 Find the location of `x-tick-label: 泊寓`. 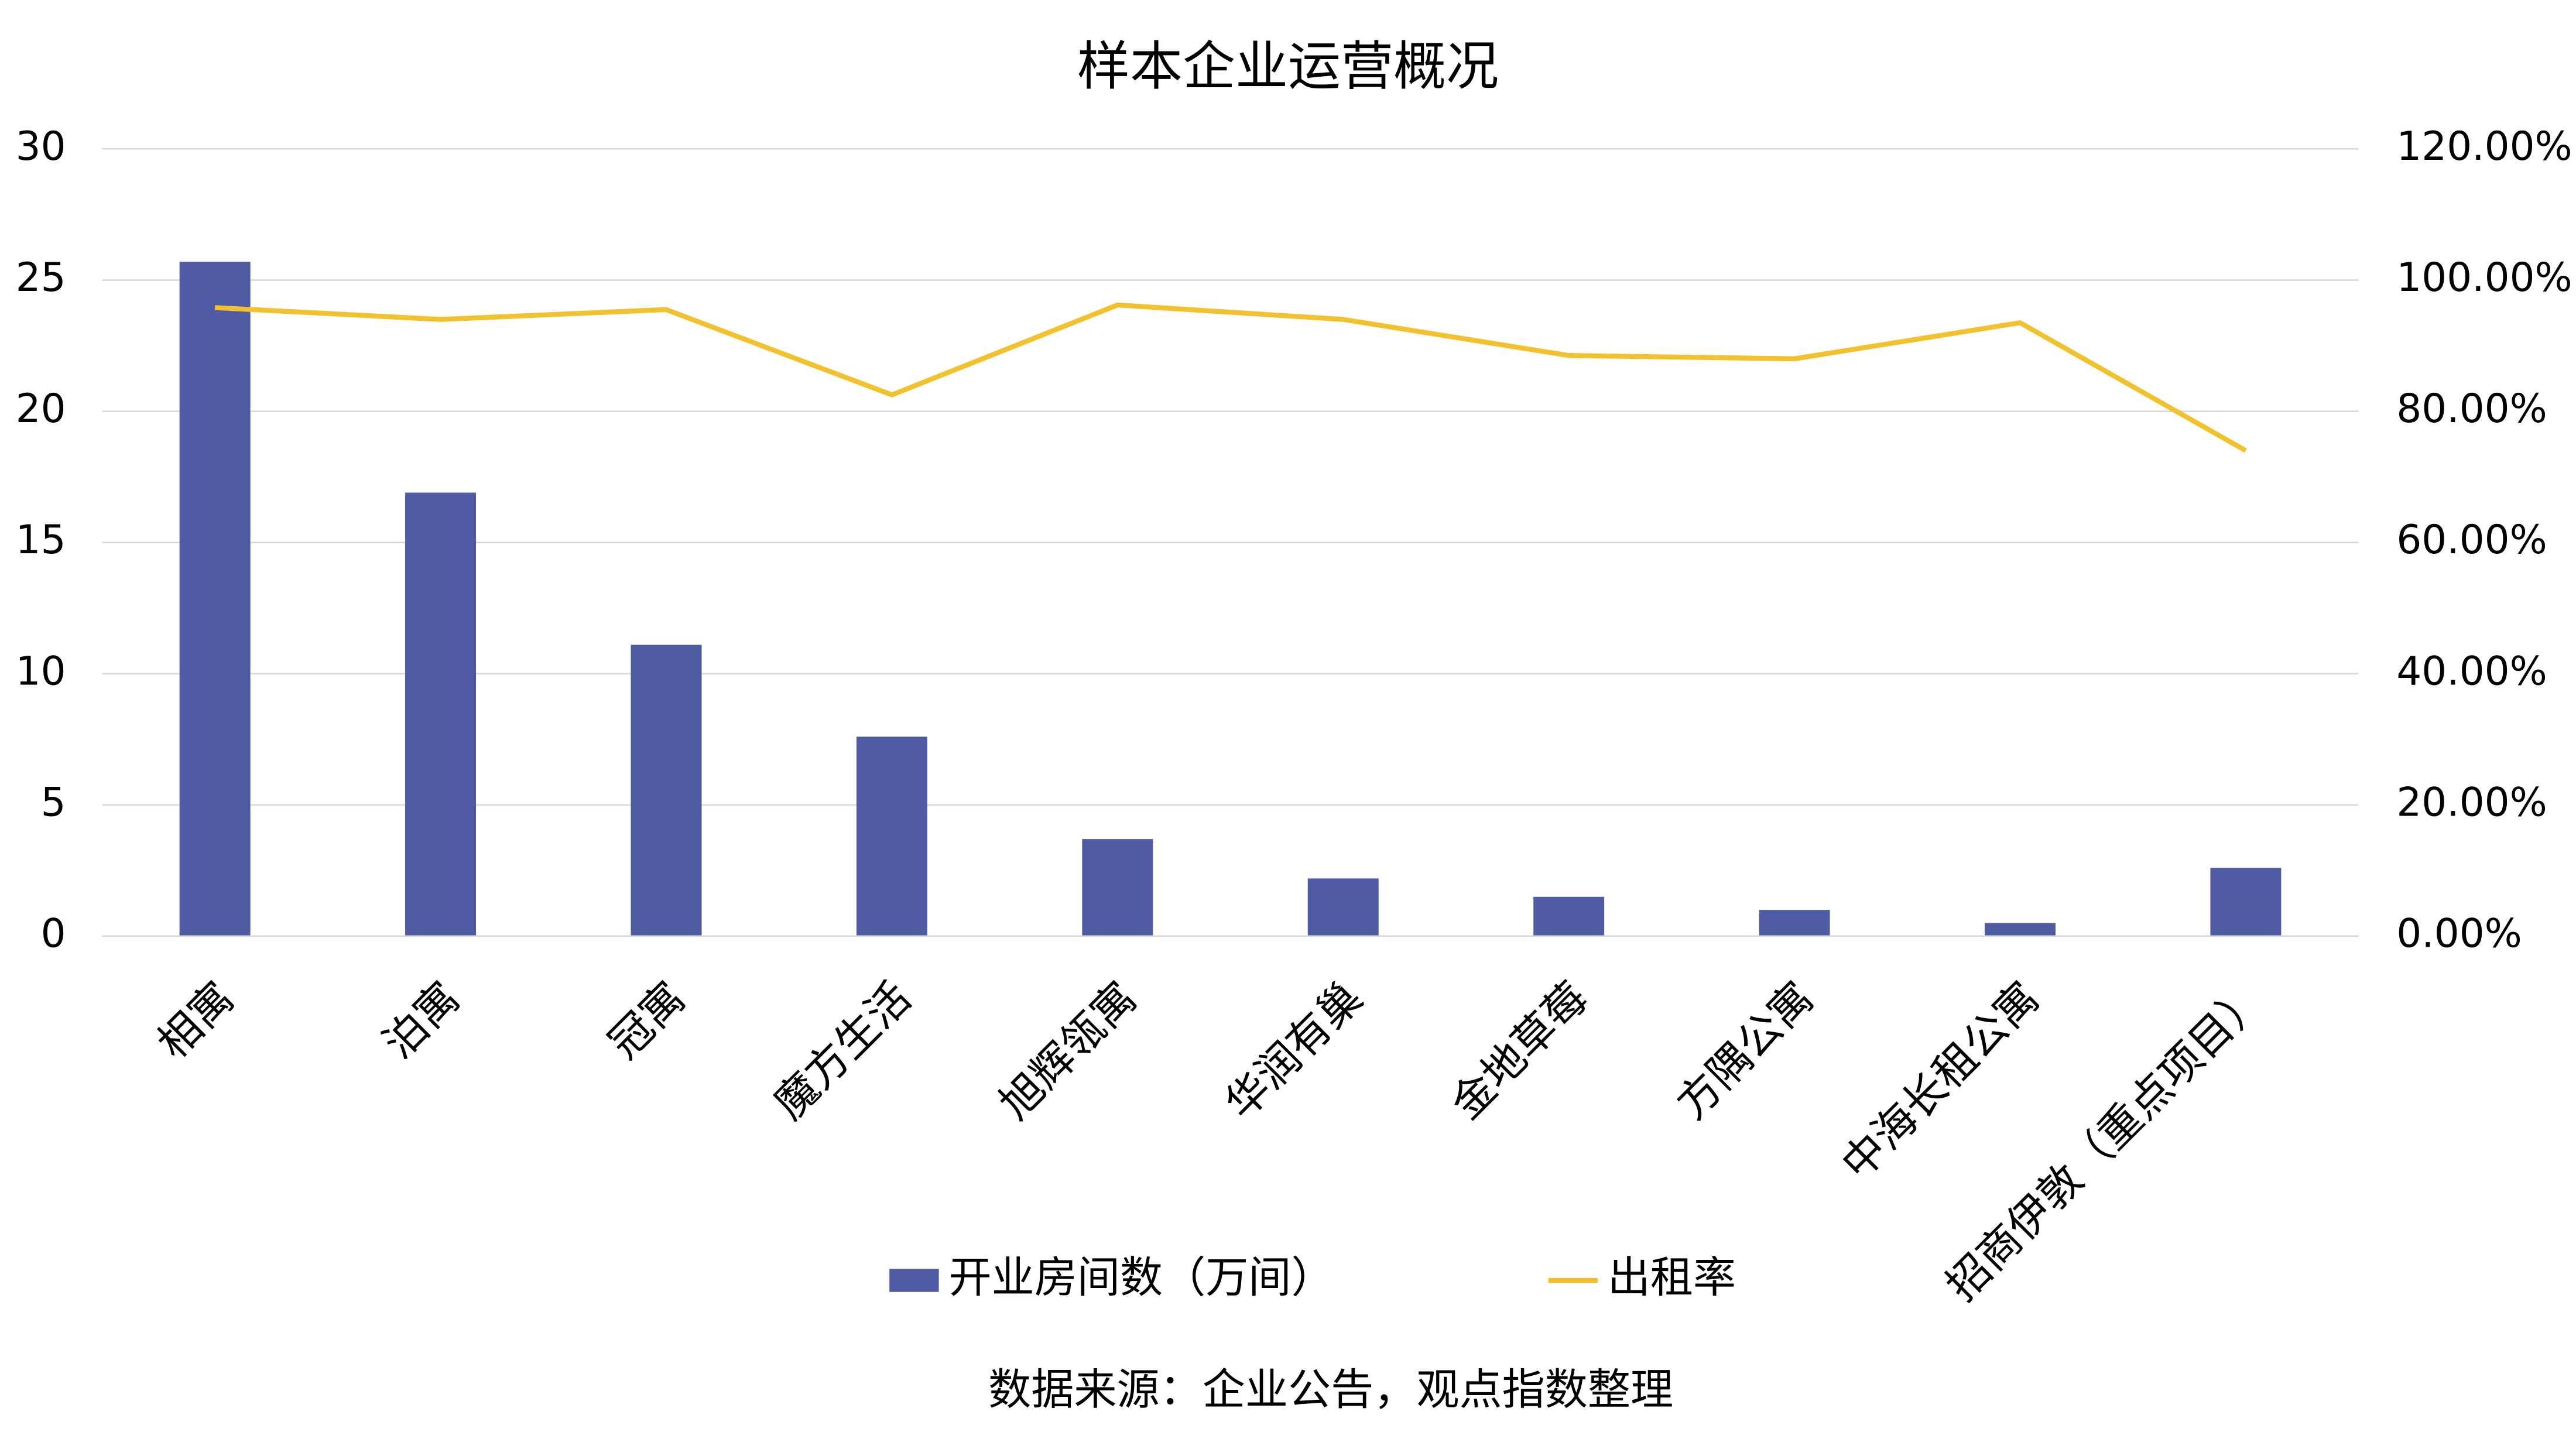

x-tick-label: 泊寓 is located at coordinates (422, 1020).